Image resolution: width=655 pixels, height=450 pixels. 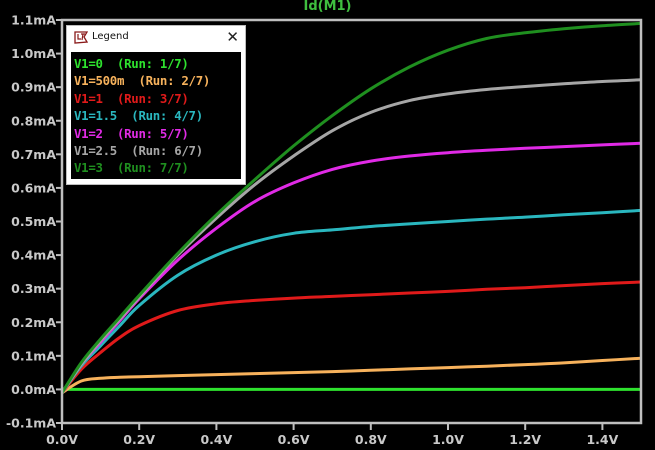 I want to click on legend-item: V1=500m (Run: 2/7), so click(x=142, y=81).